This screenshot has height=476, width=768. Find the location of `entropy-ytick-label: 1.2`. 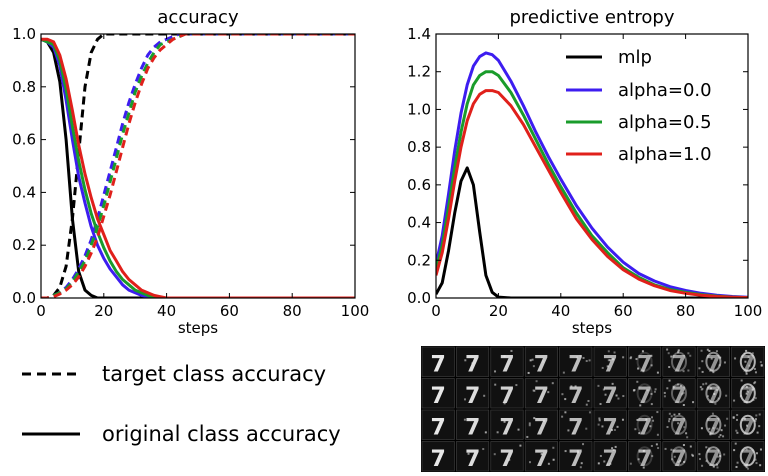

entropy-ytick-label: 1.2 is located at coordinates (419, 72).